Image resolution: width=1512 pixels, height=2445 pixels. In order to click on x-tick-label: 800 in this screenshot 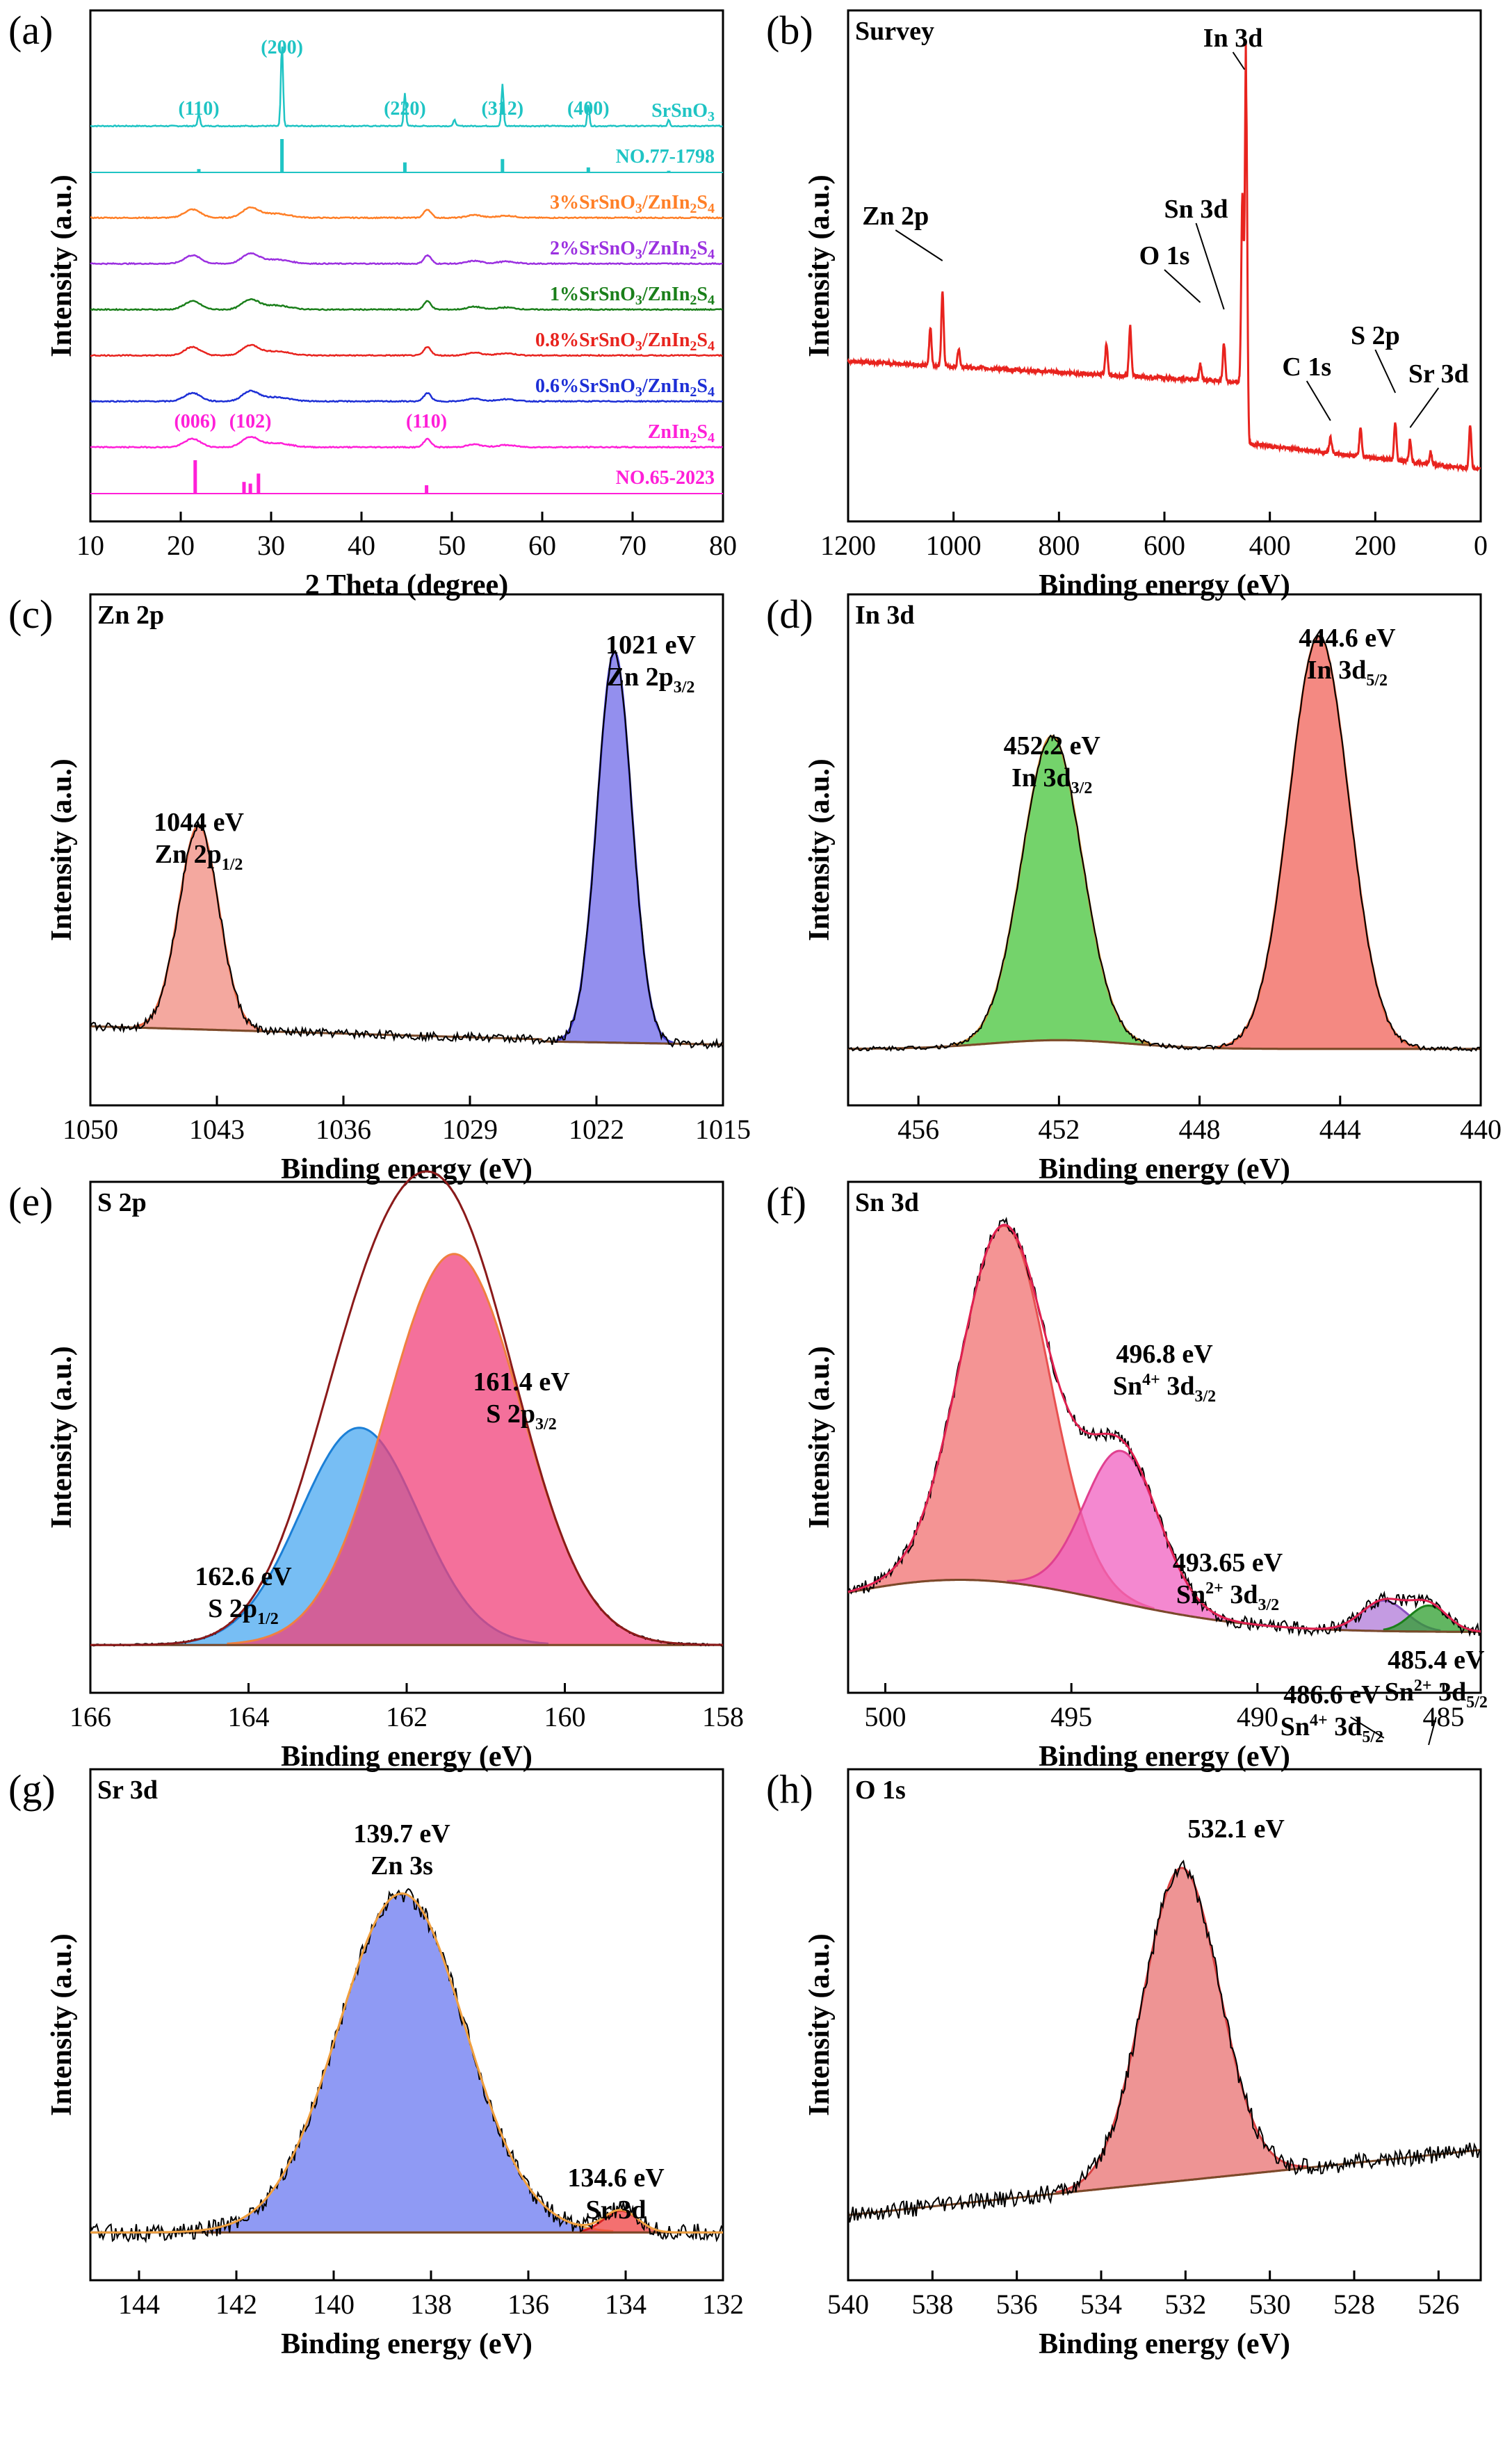, I will do `click(1059, 545)`.